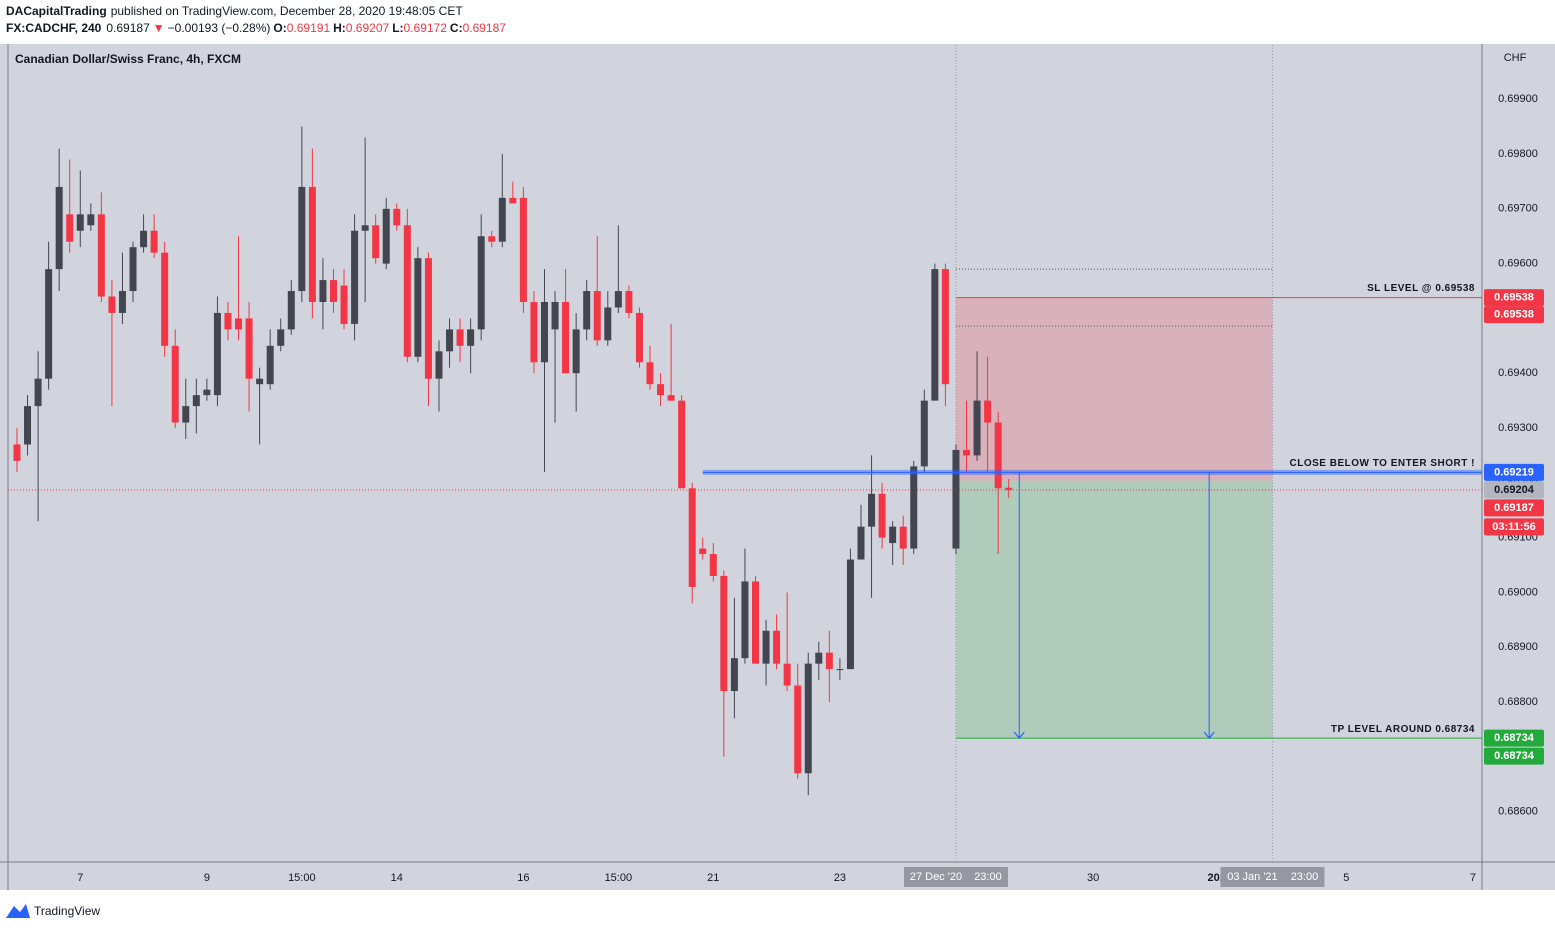 The image size is (1555, 930). Describe the element at coordinates (1518, 811) in the screenshot. I see `y-tick-label: 0.68600` at that location.